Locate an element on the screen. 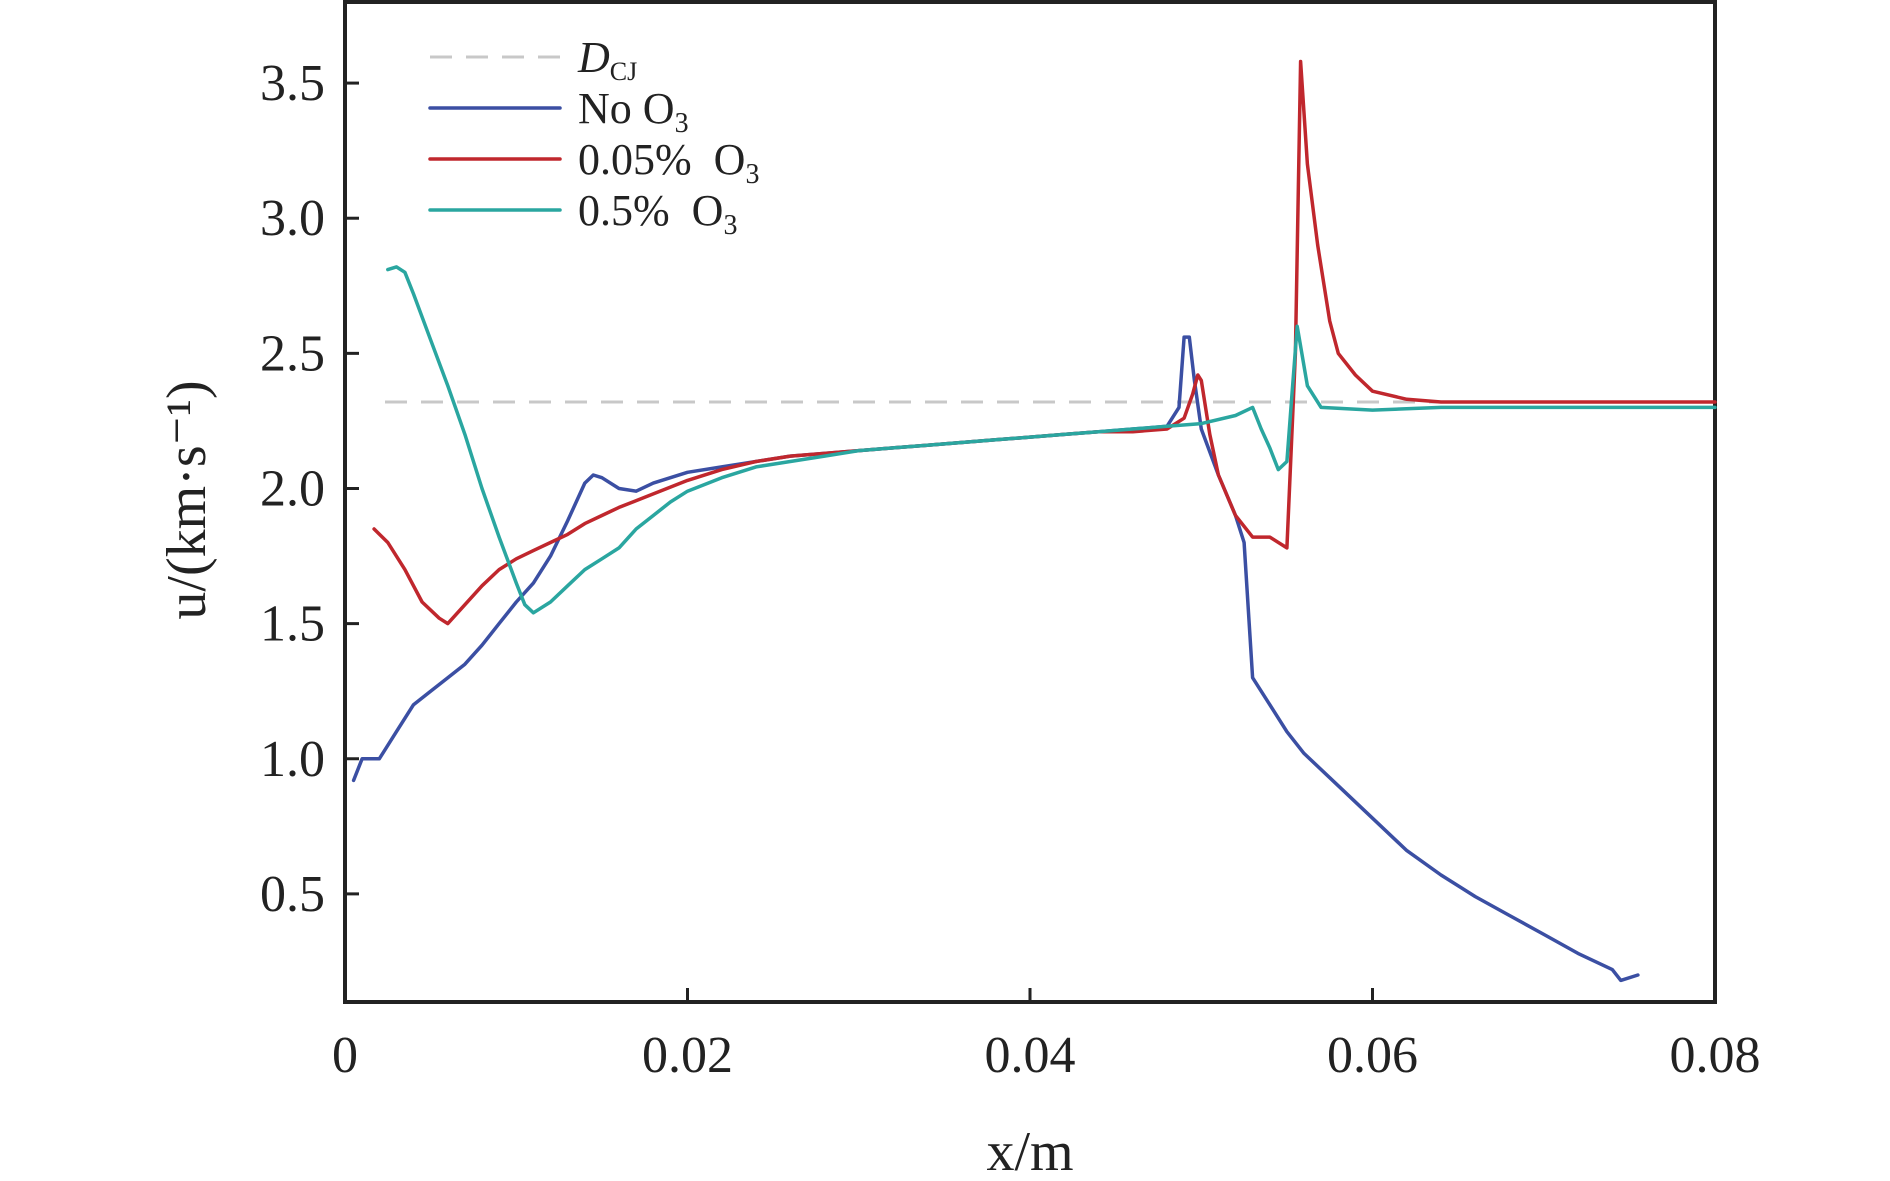 This screenshot has height=1181, width=1890. y-tick-label: 0.5 is located at coordinates (292, 894).